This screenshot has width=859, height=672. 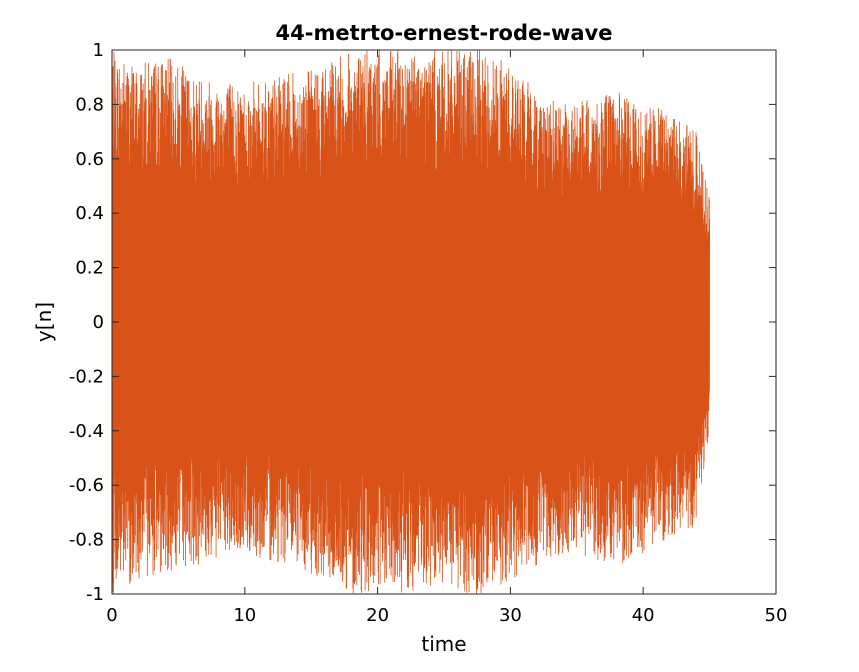 What do you see at coordinates (86, 376) in the screenshot?
I see `y-tick-label: -0.2` at bounding box center [86, 376].